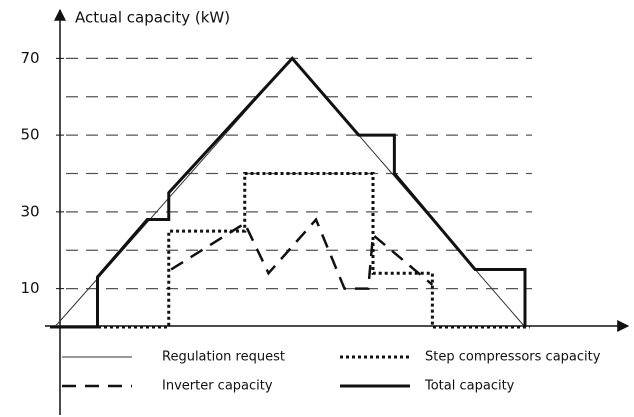 This screenshot has width=634, height=417. Describe the element at coordinates (302, 253) in the screenshot. I see `series-line` at that location.